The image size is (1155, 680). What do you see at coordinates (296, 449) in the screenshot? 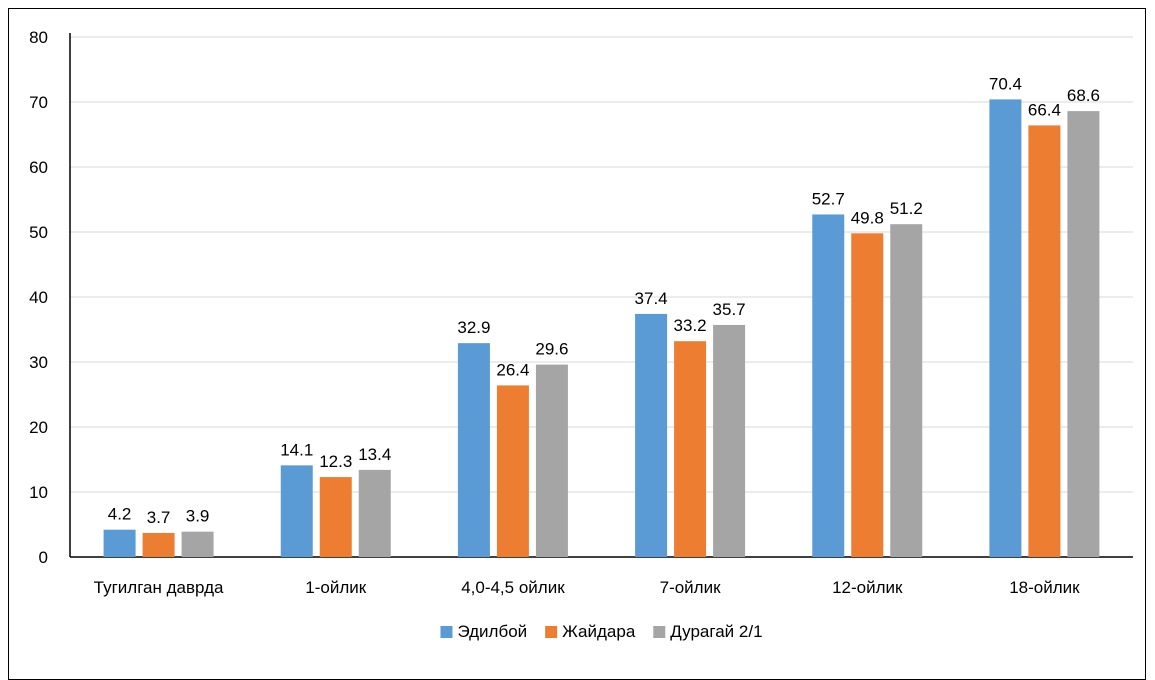
I see `data-label: 14.1` at bounding box center [296, 449].